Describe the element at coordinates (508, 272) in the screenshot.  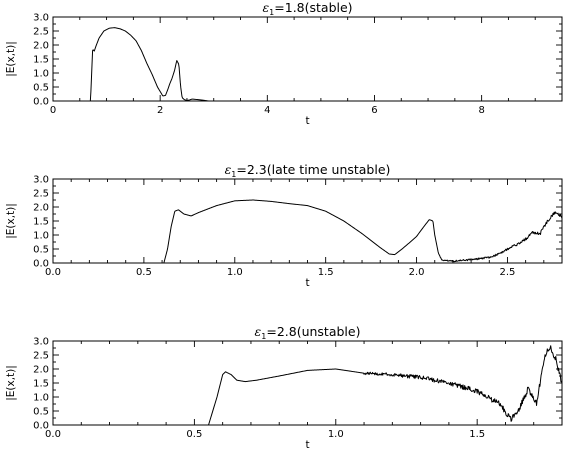
I see `x-tick-label: 2.5` at that location.